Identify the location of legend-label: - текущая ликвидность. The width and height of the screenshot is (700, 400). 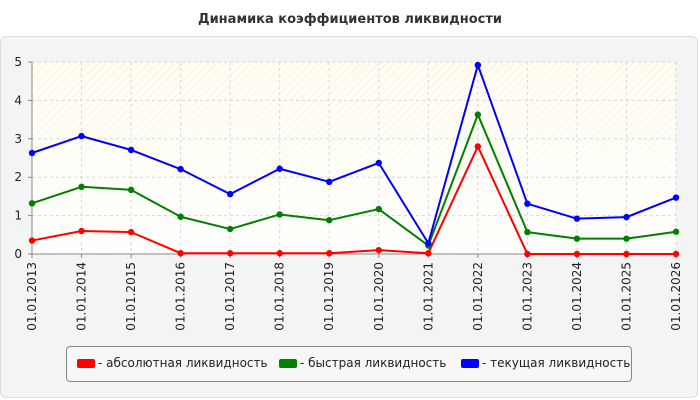
(556, 363).